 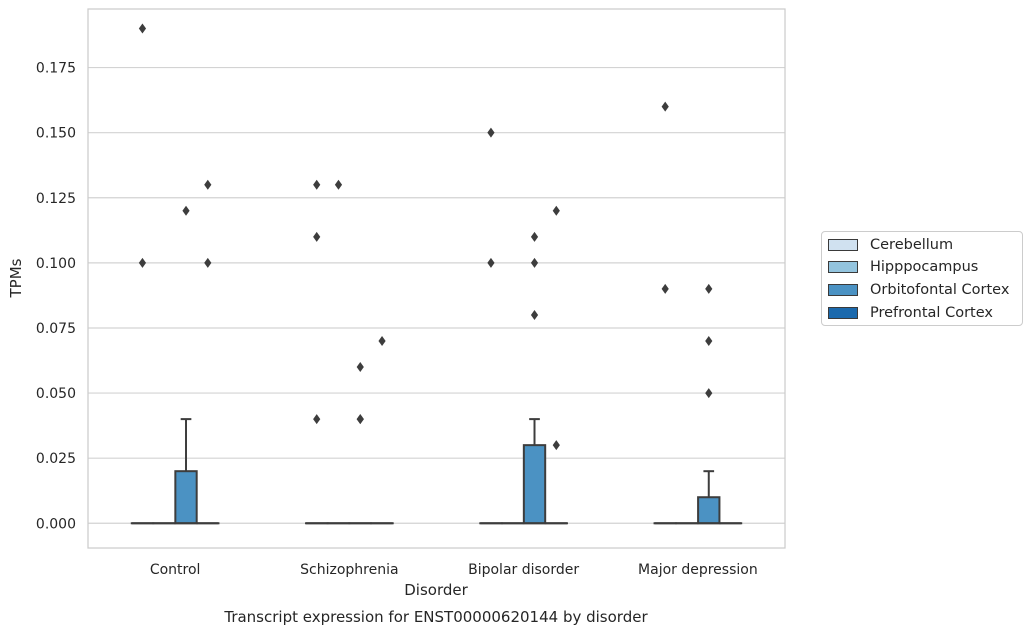 I want to click on legend-item-prefrontal-cortex: Prefrontal Cortex, so click(x=910, y=313).